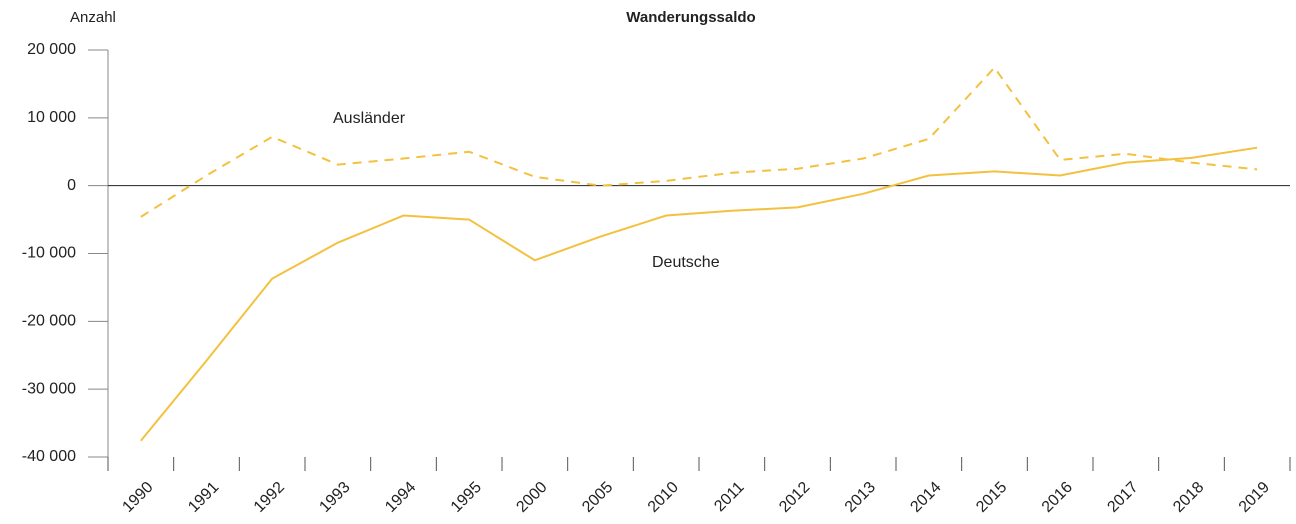  Describe the element at coordinates (49, 253) in the screenshot. I see `y-tick-label: -10 000` at that location.